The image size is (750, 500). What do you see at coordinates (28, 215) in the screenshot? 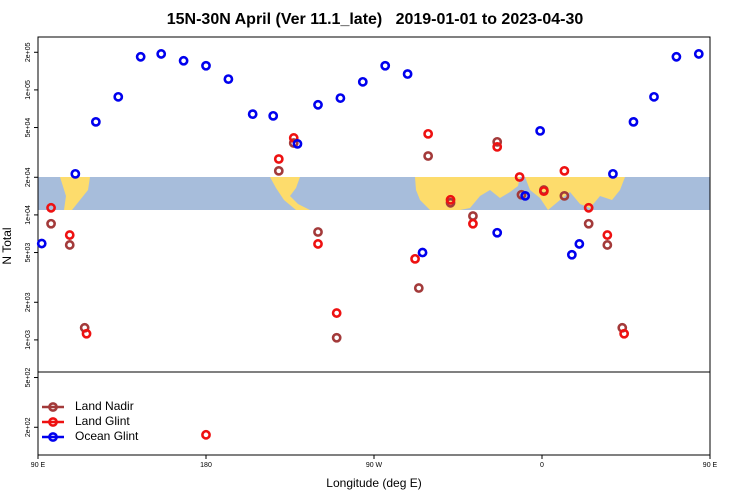
I see `y-tick-label: 1e+04` at bounding box center [28, 215].